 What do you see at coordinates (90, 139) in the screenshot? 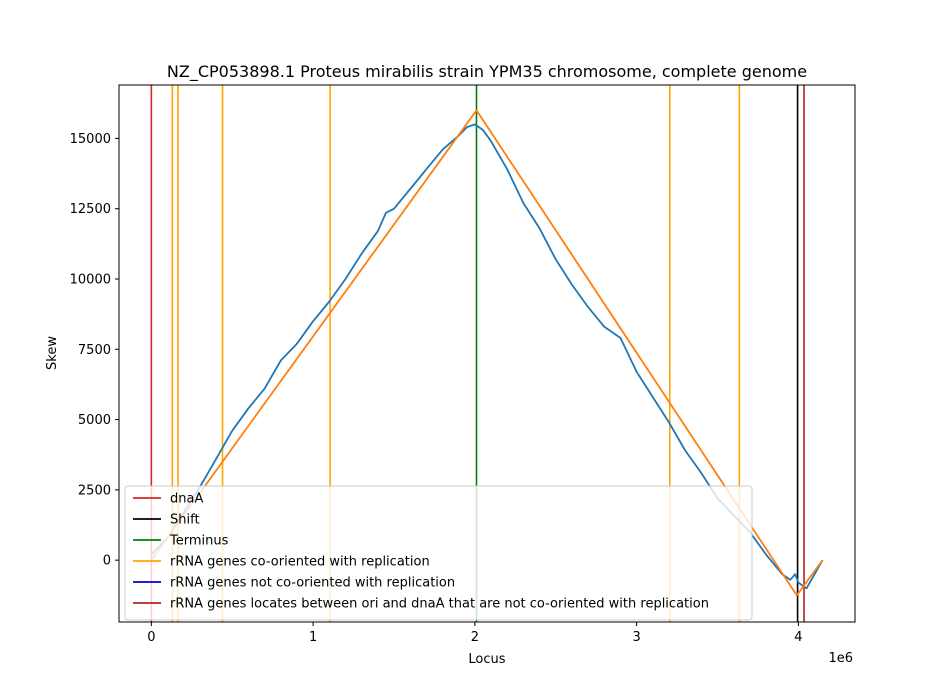
I see `y-tick-label: 15000` at bounding box center [90, 139].